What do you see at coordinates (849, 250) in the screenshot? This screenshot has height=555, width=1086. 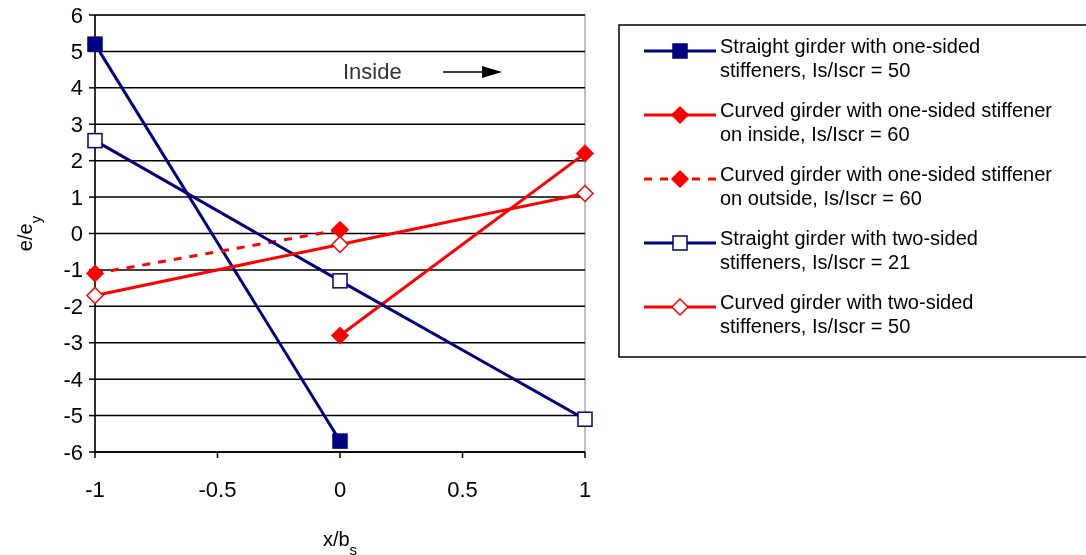 I see `legend-label: Straight girder with two-sided stiffeners, Is/Iscr = 21` at bounding box center [849, 250].